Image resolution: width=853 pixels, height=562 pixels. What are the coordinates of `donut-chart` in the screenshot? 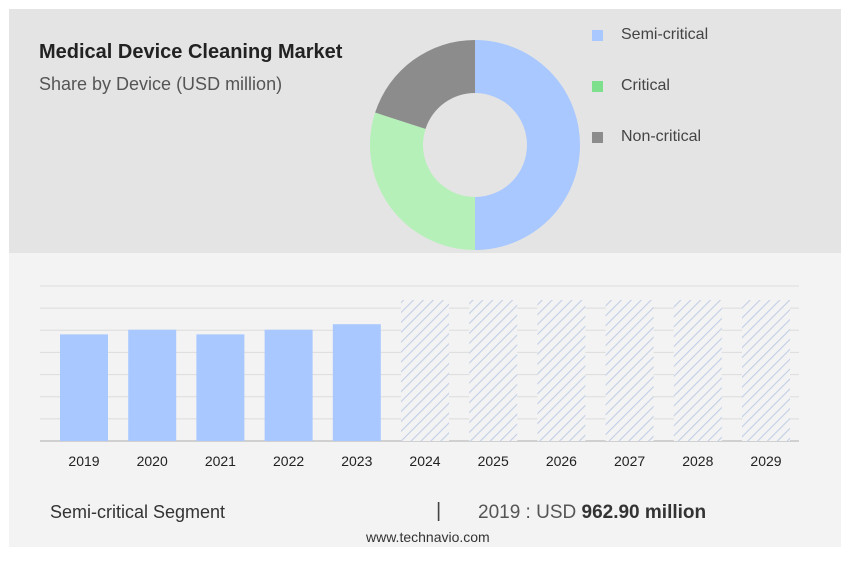 It's located at (474, 145).